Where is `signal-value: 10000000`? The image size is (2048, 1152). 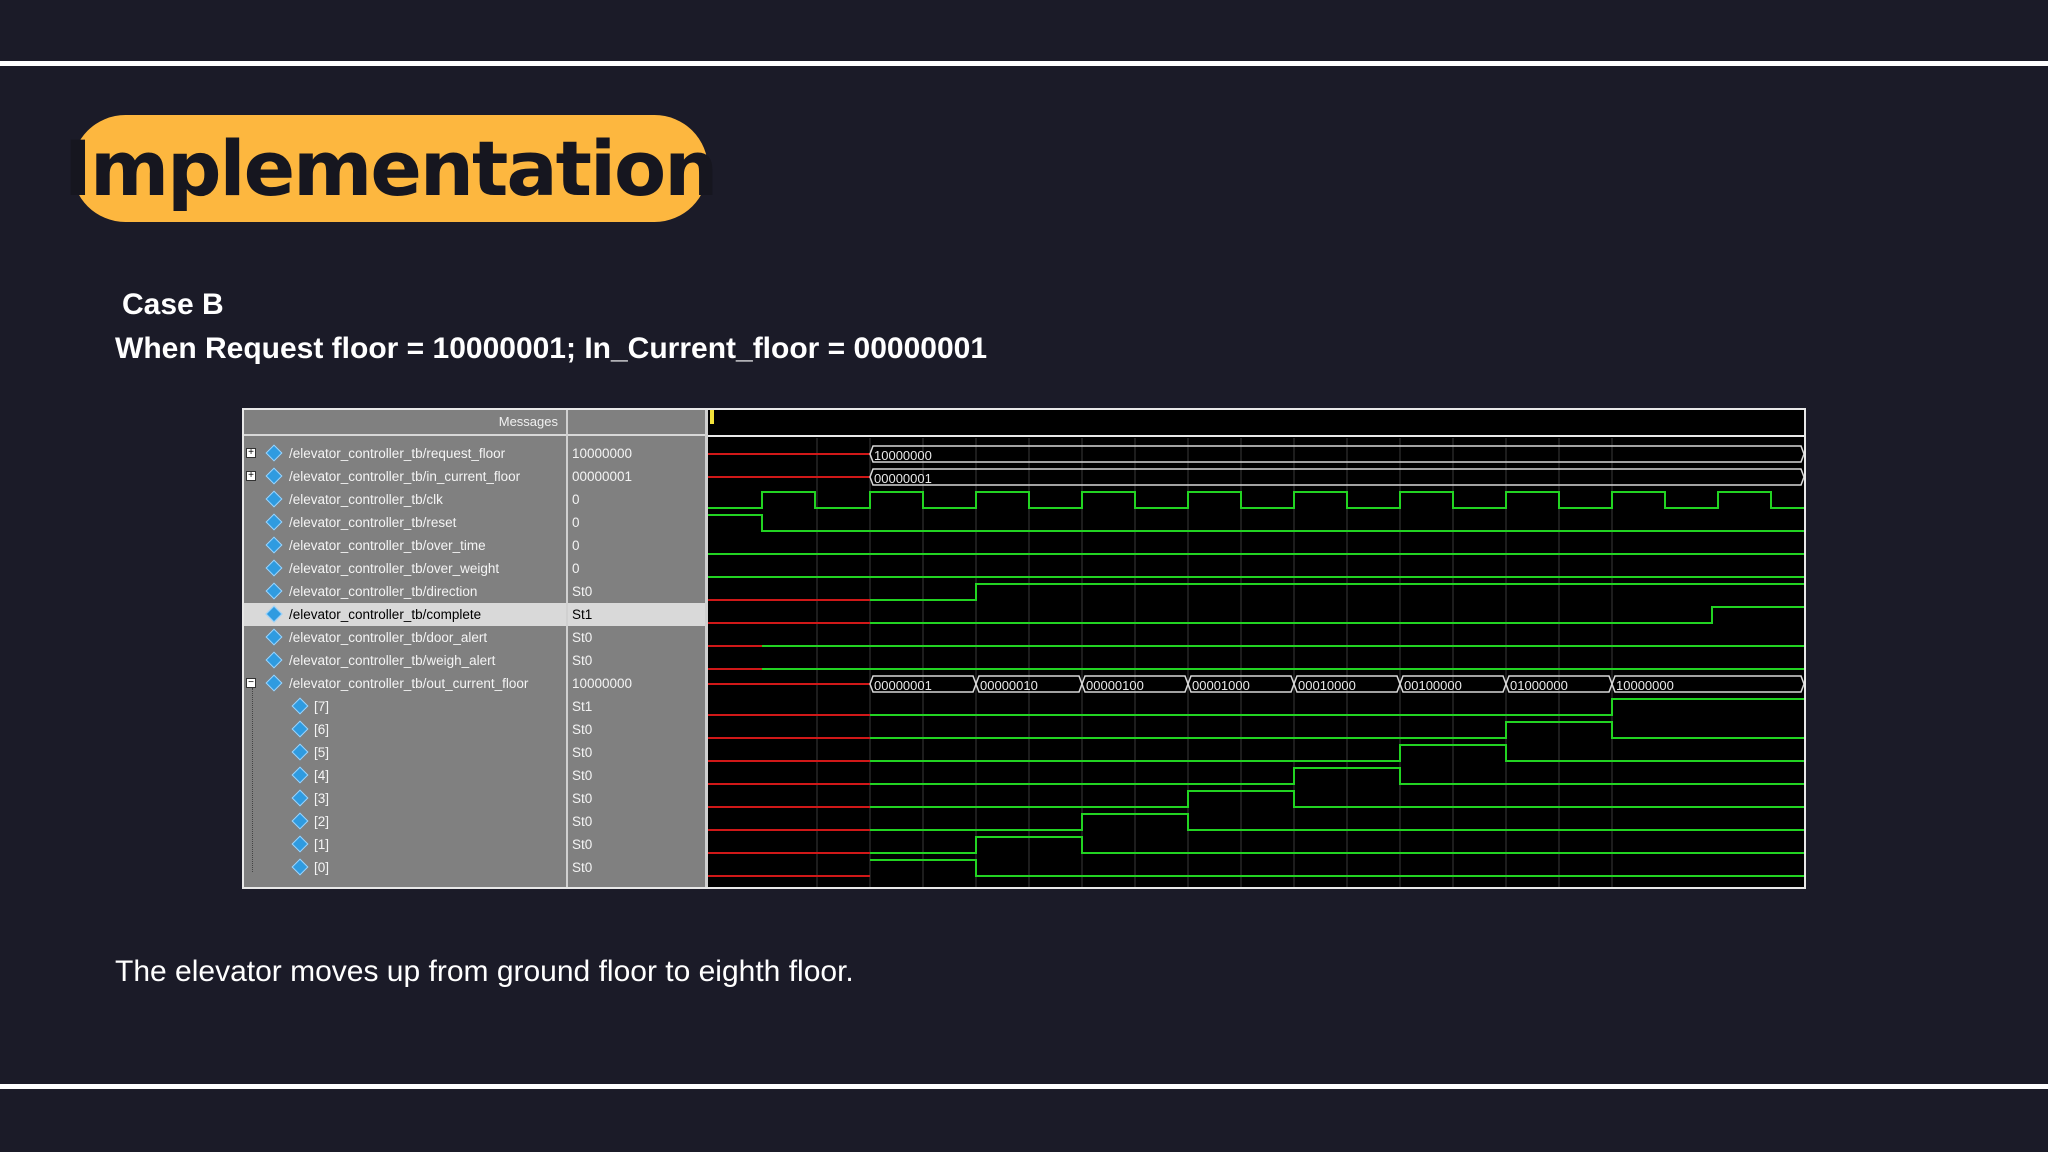 signal-value: 10000000 is located at coordinates (602, 683).